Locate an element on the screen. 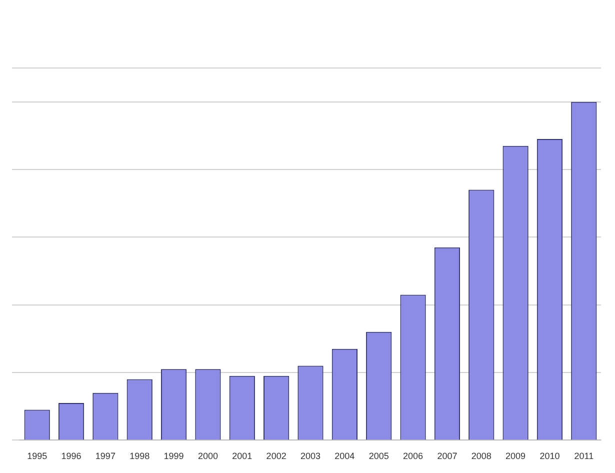  x-tick-label: 2000 is located at coordinates (208, 456).